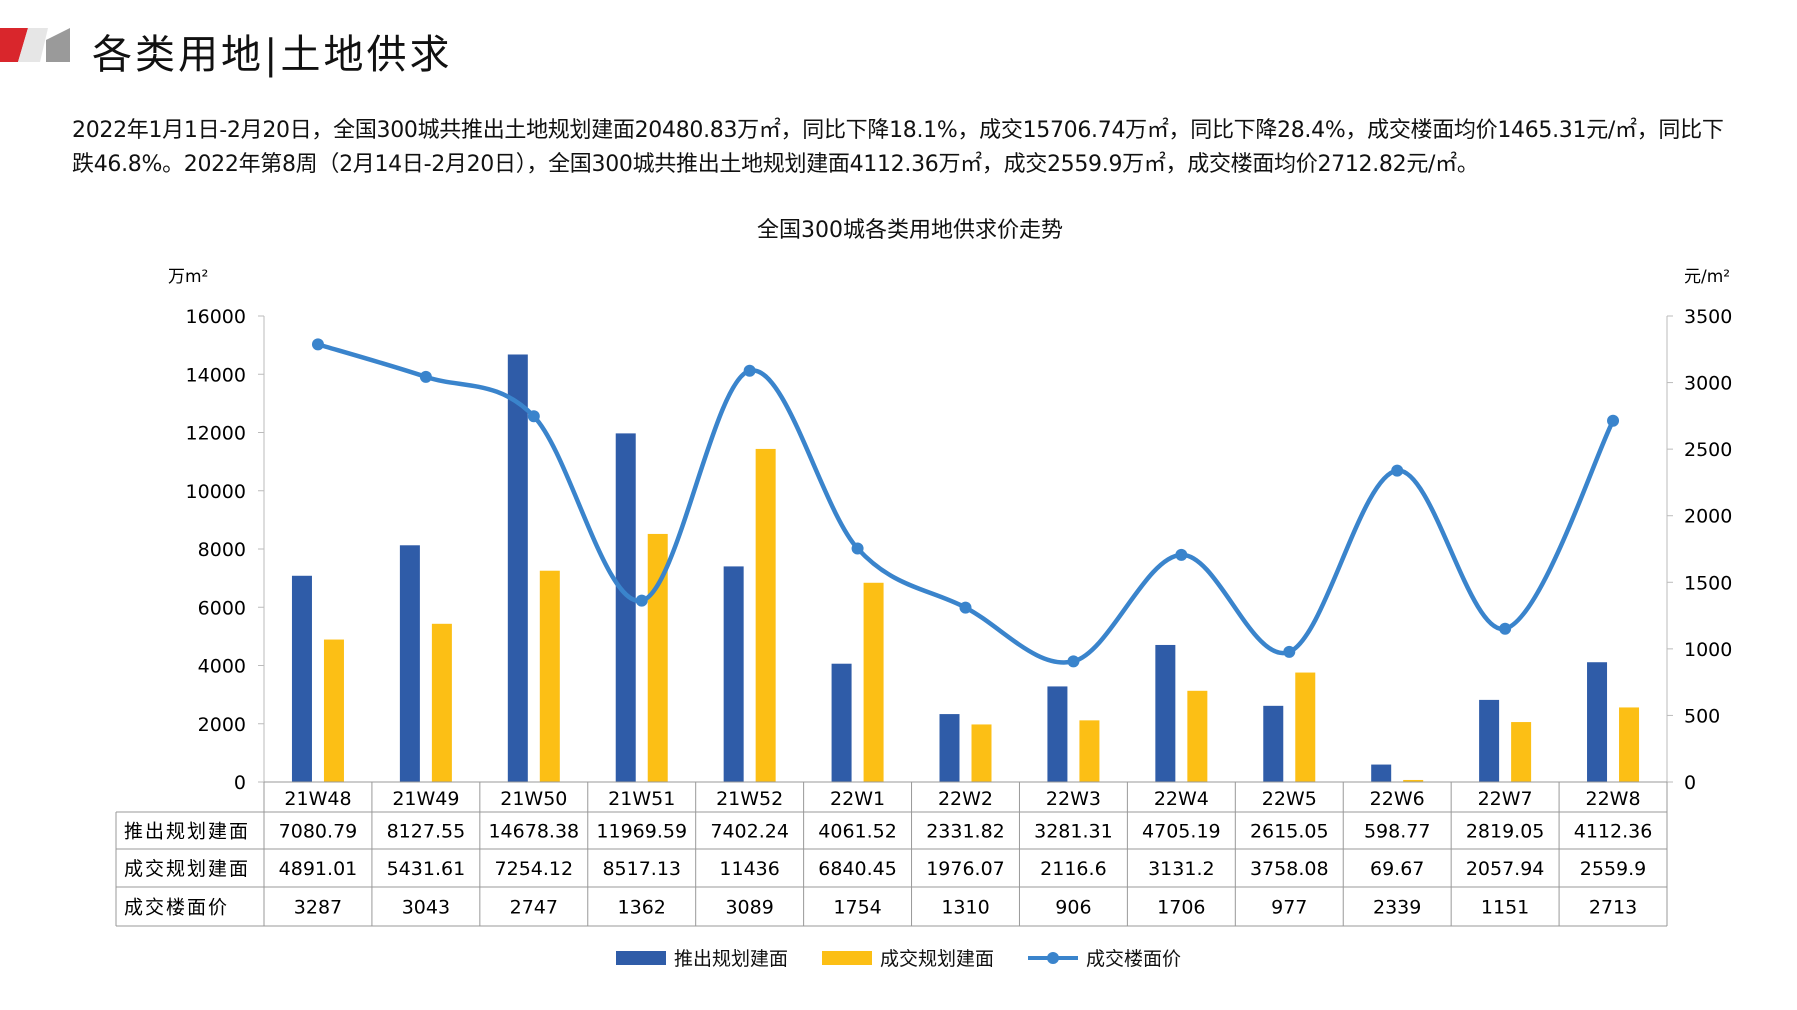 This screenshot has height=1010, width=1797. I want to click on data-label: 7080.79, so click(318, 832).